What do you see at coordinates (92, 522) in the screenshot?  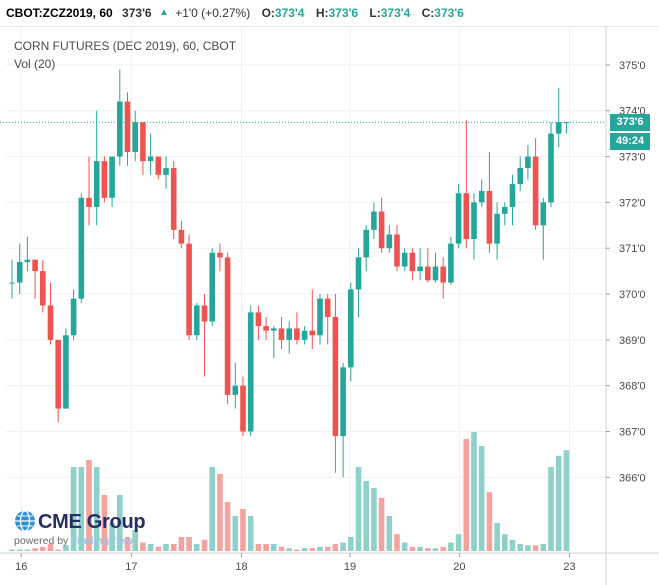 I see `brand-name: CME Group` at bounding box center [92, 522].